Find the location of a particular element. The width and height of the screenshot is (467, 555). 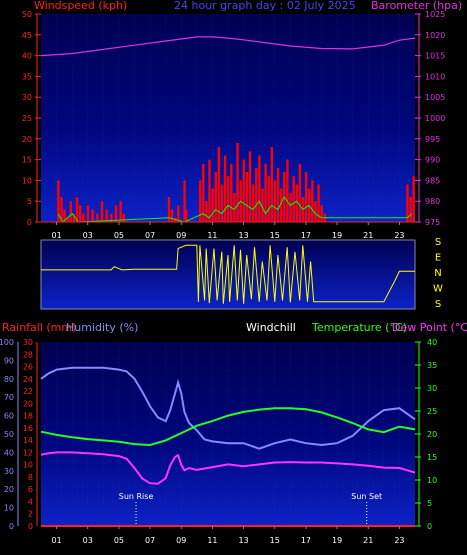

barometer-tick-label: 995 is located at coordinates (432, 139).